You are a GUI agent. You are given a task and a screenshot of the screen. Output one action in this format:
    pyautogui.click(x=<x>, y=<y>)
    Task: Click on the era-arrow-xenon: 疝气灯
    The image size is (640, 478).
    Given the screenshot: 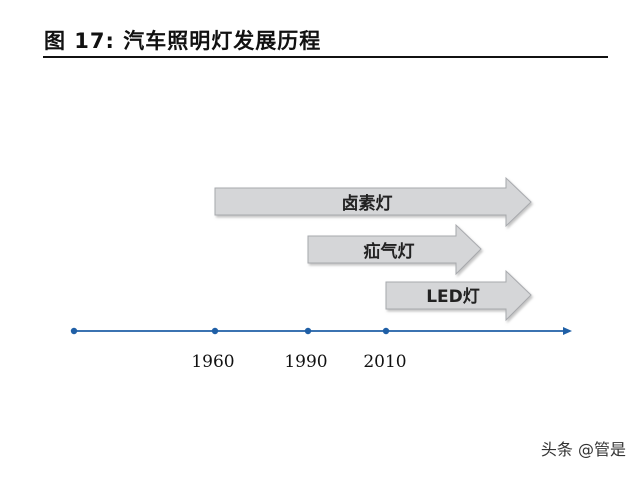 What is the action you would take?
    pyautogui.click(x=394, y=249)
    